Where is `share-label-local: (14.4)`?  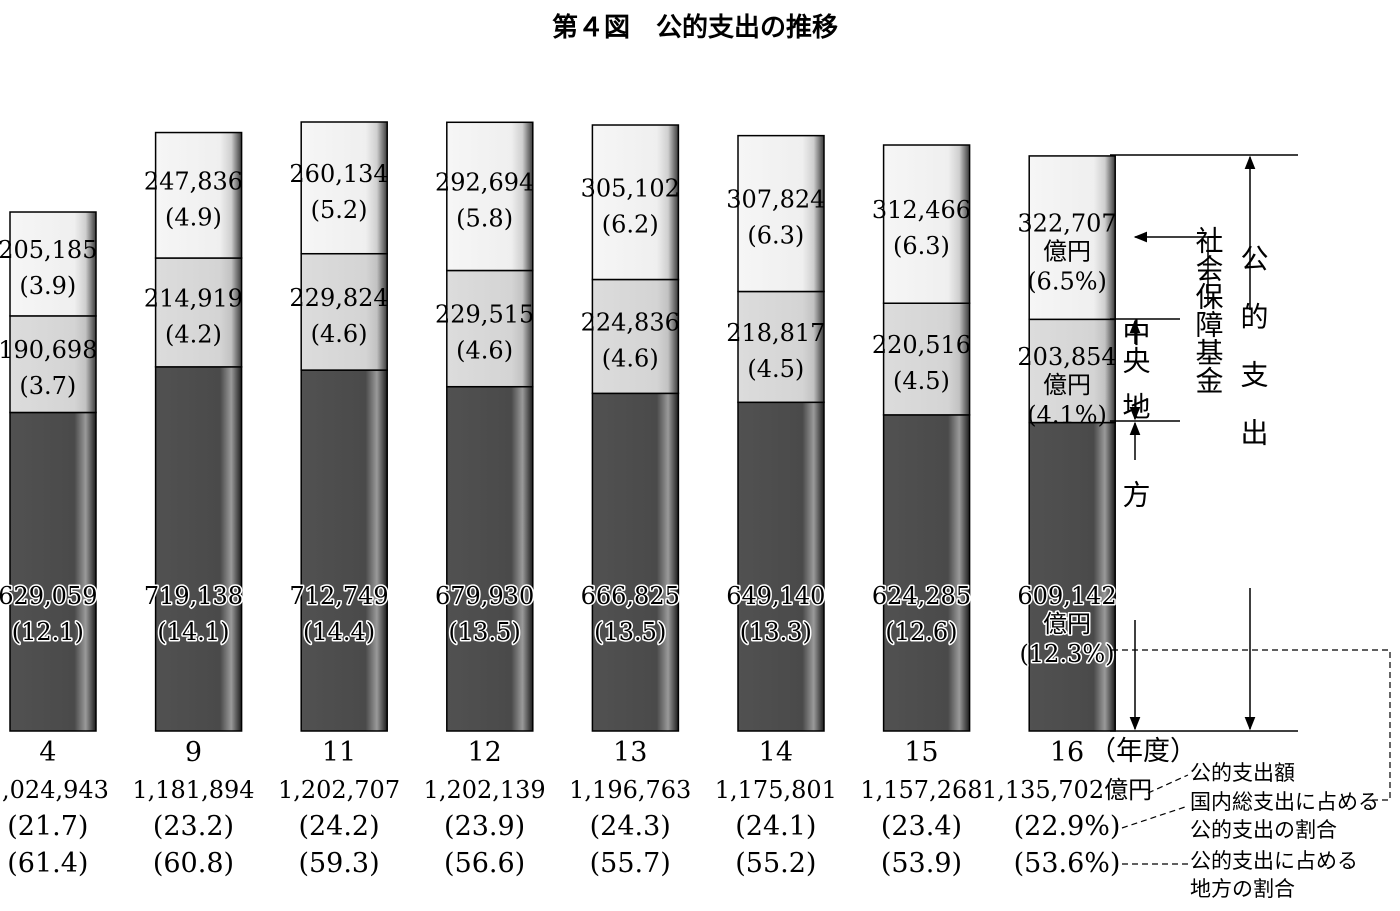 share-label-local: (14.4) is located at coordinates (339, 632).